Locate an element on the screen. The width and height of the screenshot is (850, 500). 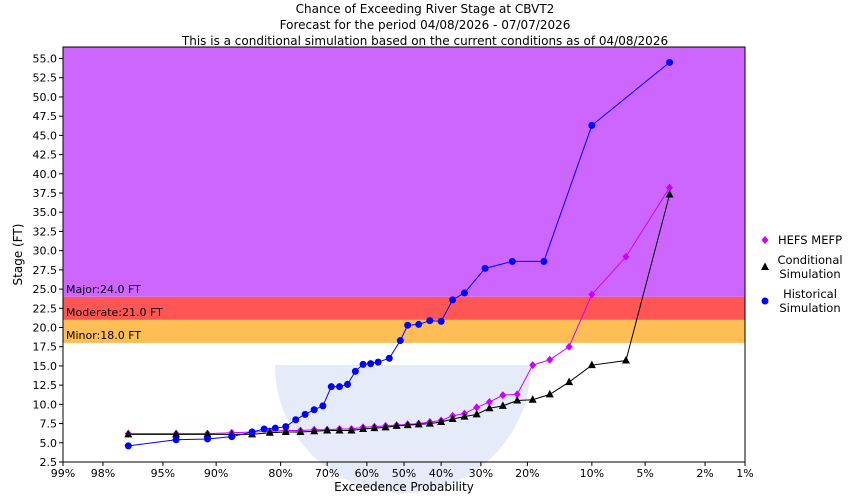
y-tick-label: 47.5 is located at coordinates (45, 116).